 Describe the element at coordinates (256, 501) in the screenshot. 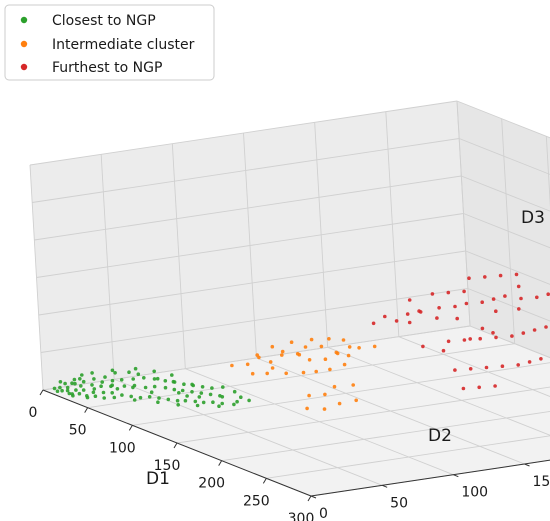

I see `x-tick-label: 250` at that location.